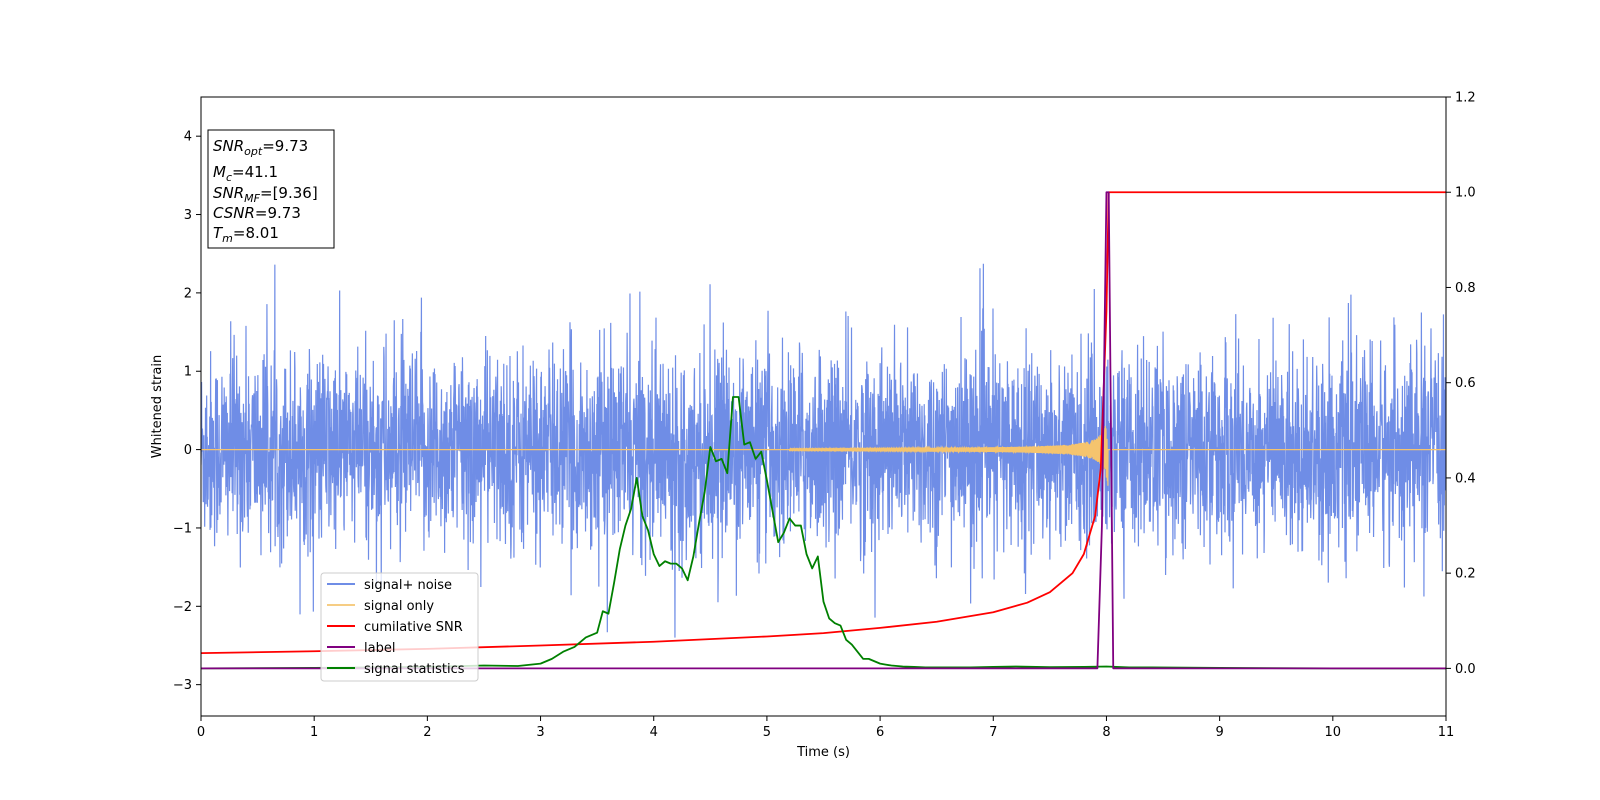 The width and height of the screenshot is (1600, 800). I want to click on legend-label: signal only, so click(399, 606).